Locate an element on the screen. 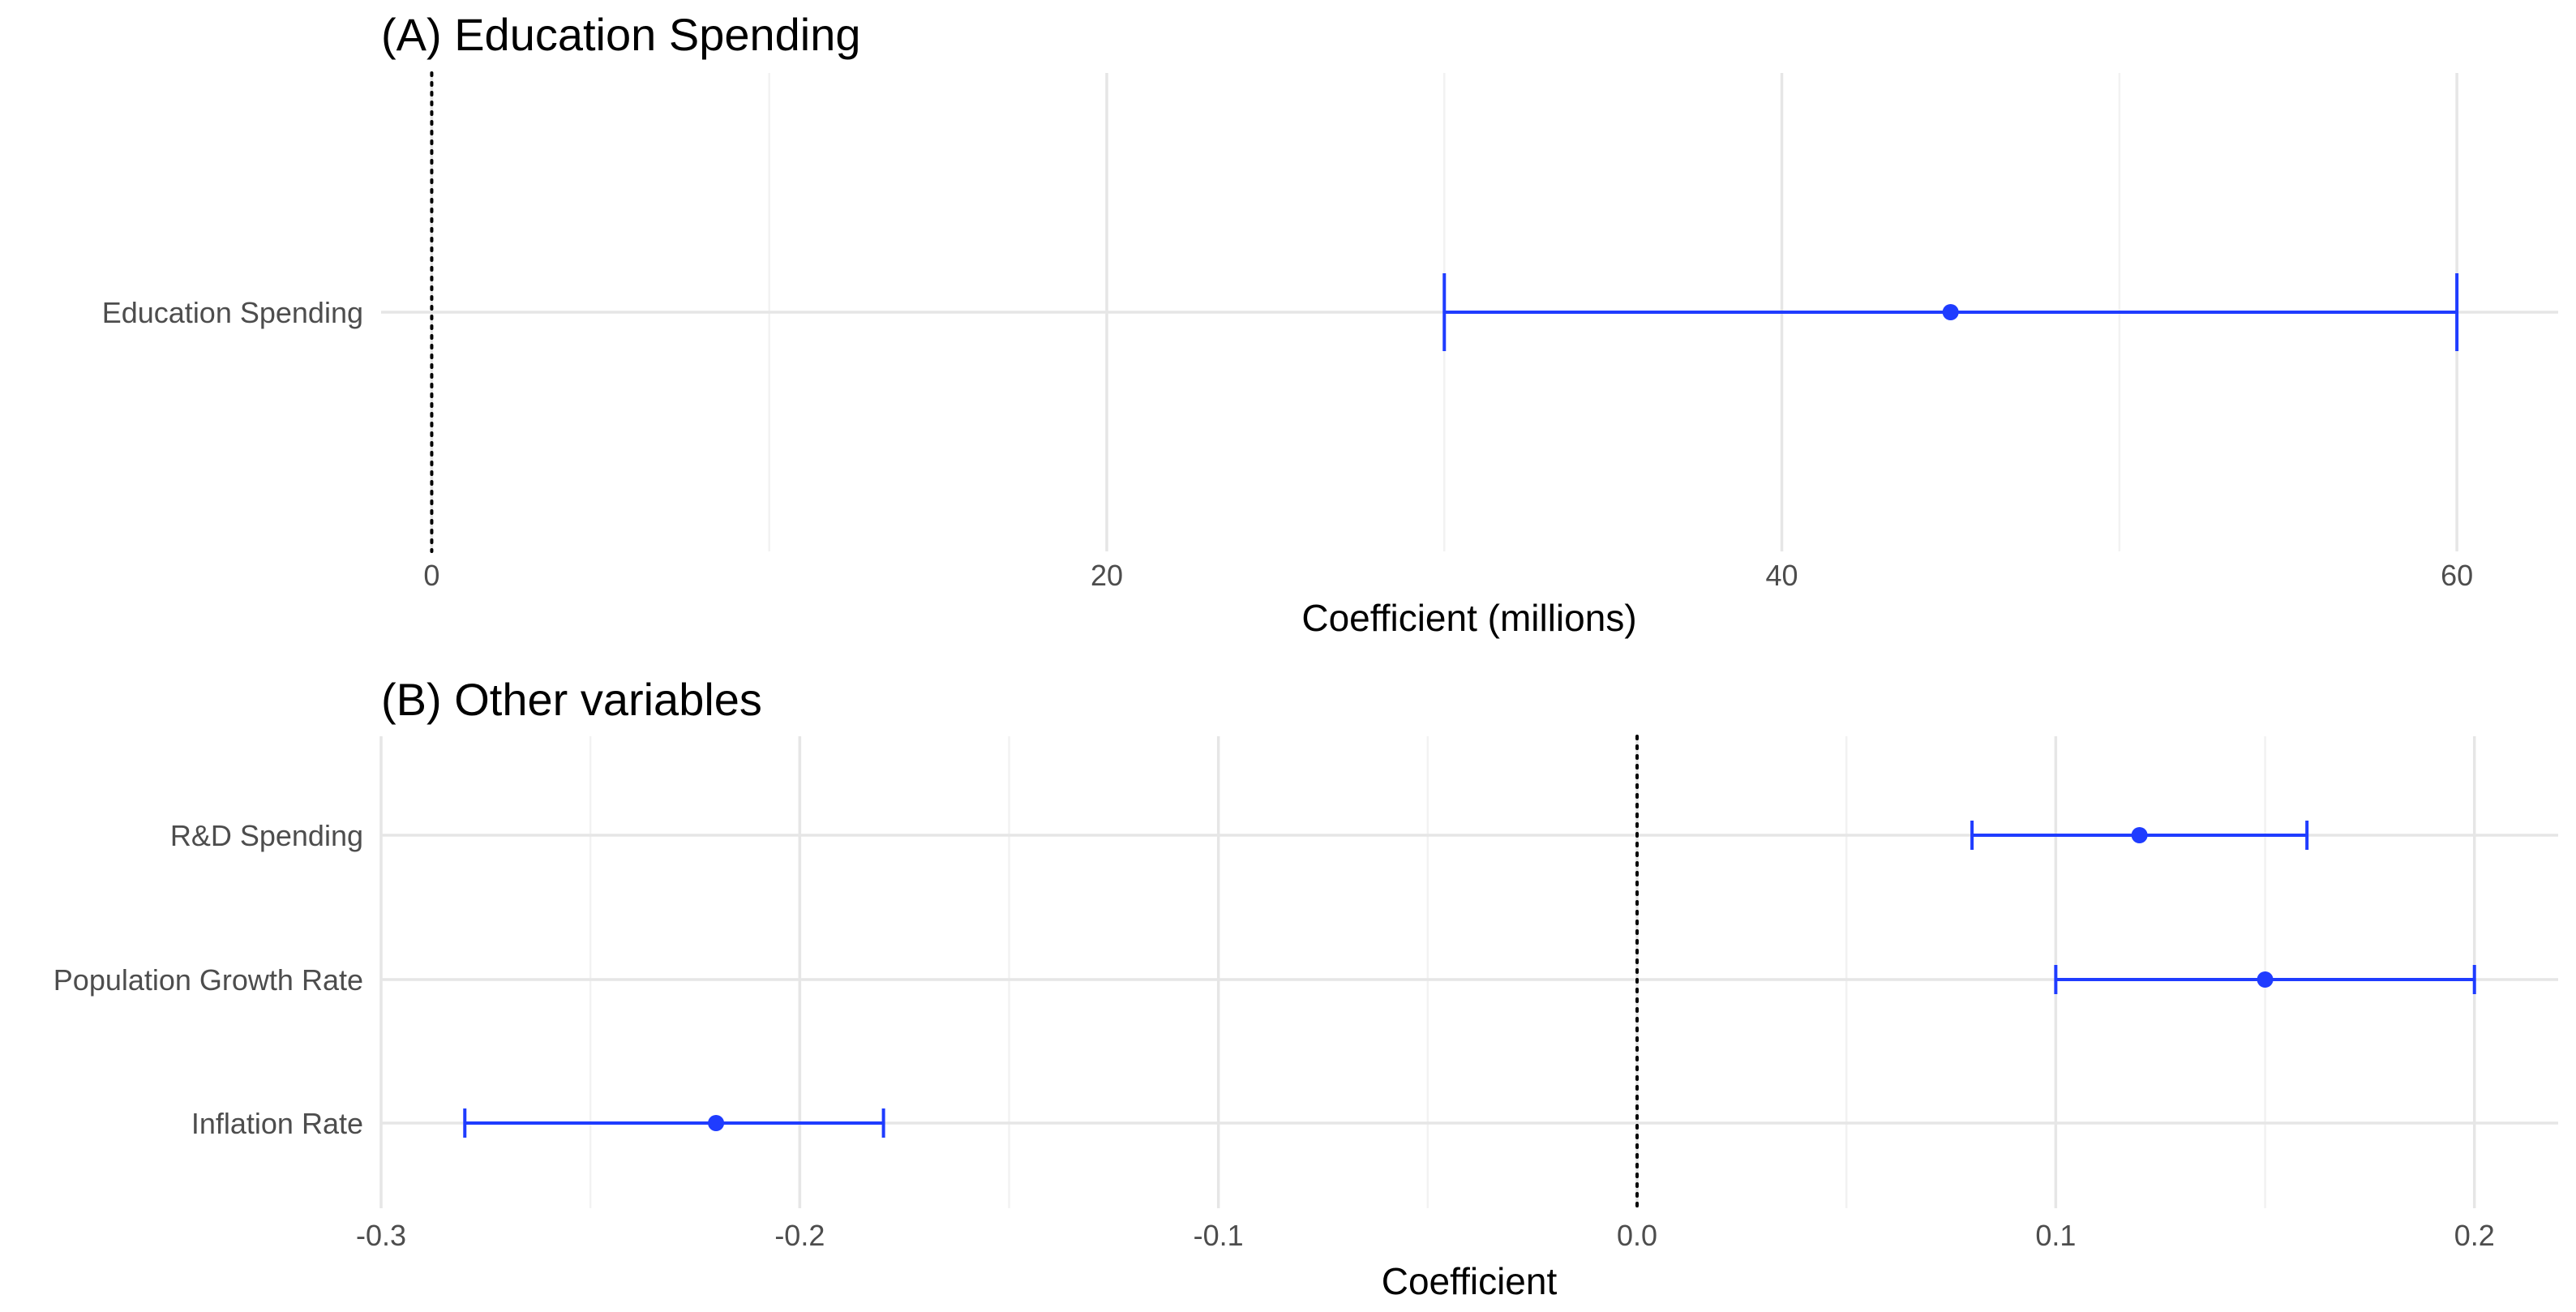 Image resolution: width=2576 pixels, height=1312 pixels. panel-b-x-tick-label-3: 0.0 is located at coordinates (1637, 1235).